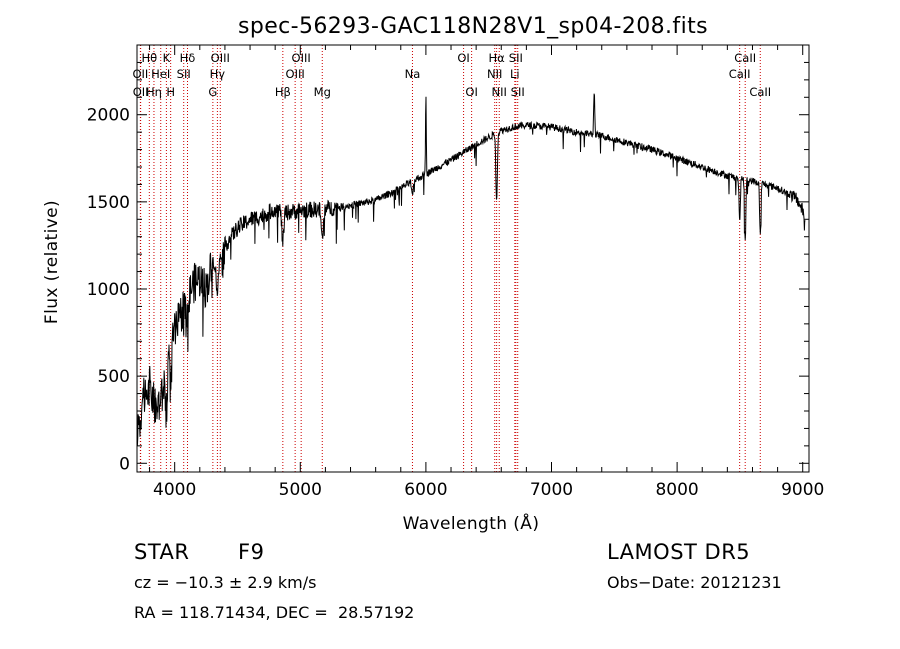 The height and width of the screenshot is (649, 900). What do you see at coordinates (149, 58) in the screenshot?
I see `line-marker-label: Hθ` at bounding box center [149, 58].